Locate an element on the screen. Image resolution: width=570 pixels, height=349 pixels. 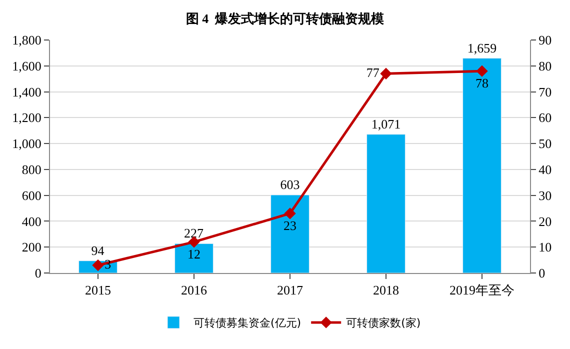
data-label: 94 is located at coordinates (98, 250).